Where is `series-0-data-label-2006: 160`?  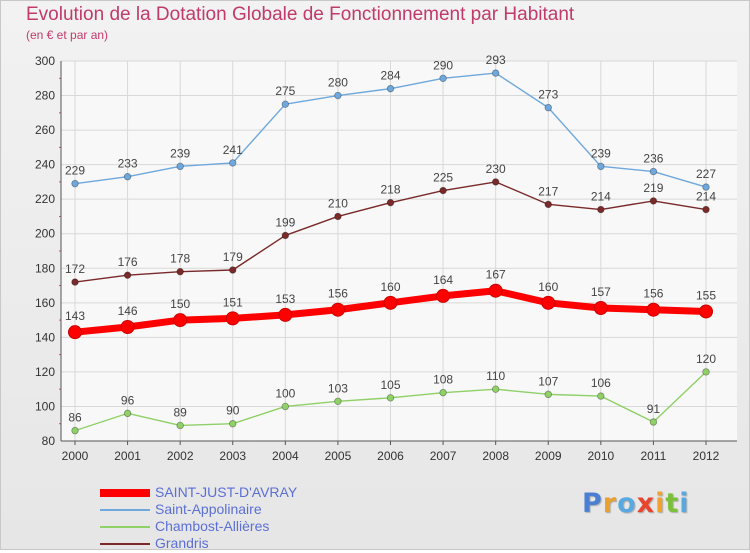 series-0-data-label-2006: 160 is located at coordinates (390, 287).